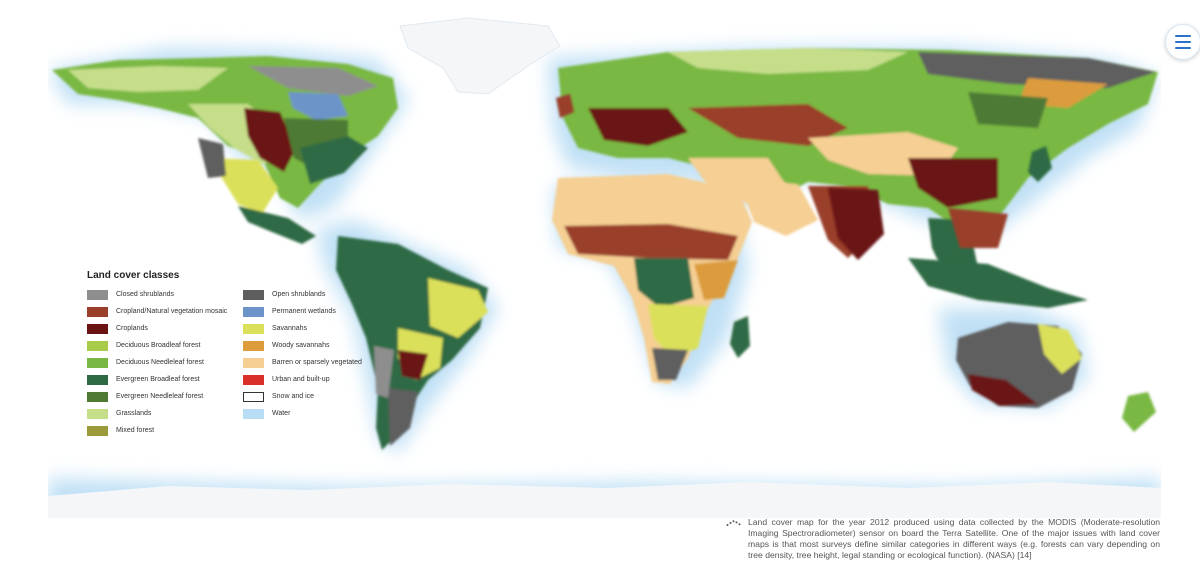 The image size is (1200, 564). What do you see at coordinates (158, 413) in the screenshot?
I see `legend-item: Grasslands` at bounding box center [158, 413].